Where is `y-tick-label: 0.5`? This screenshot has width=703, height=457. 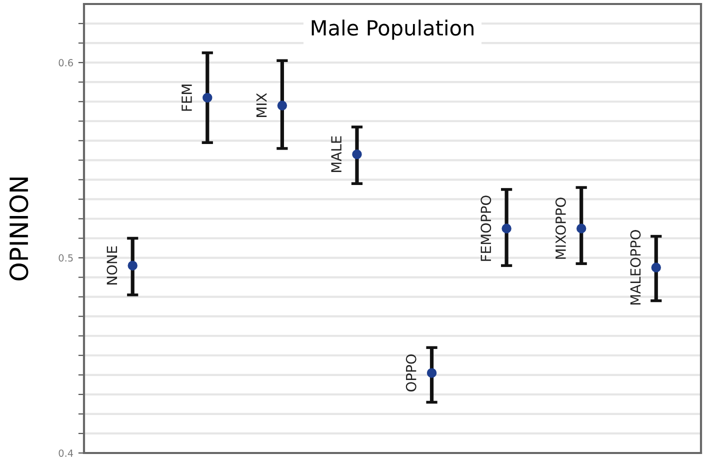 y-tick-label: 0.5 is located at coordinates (65, 258).